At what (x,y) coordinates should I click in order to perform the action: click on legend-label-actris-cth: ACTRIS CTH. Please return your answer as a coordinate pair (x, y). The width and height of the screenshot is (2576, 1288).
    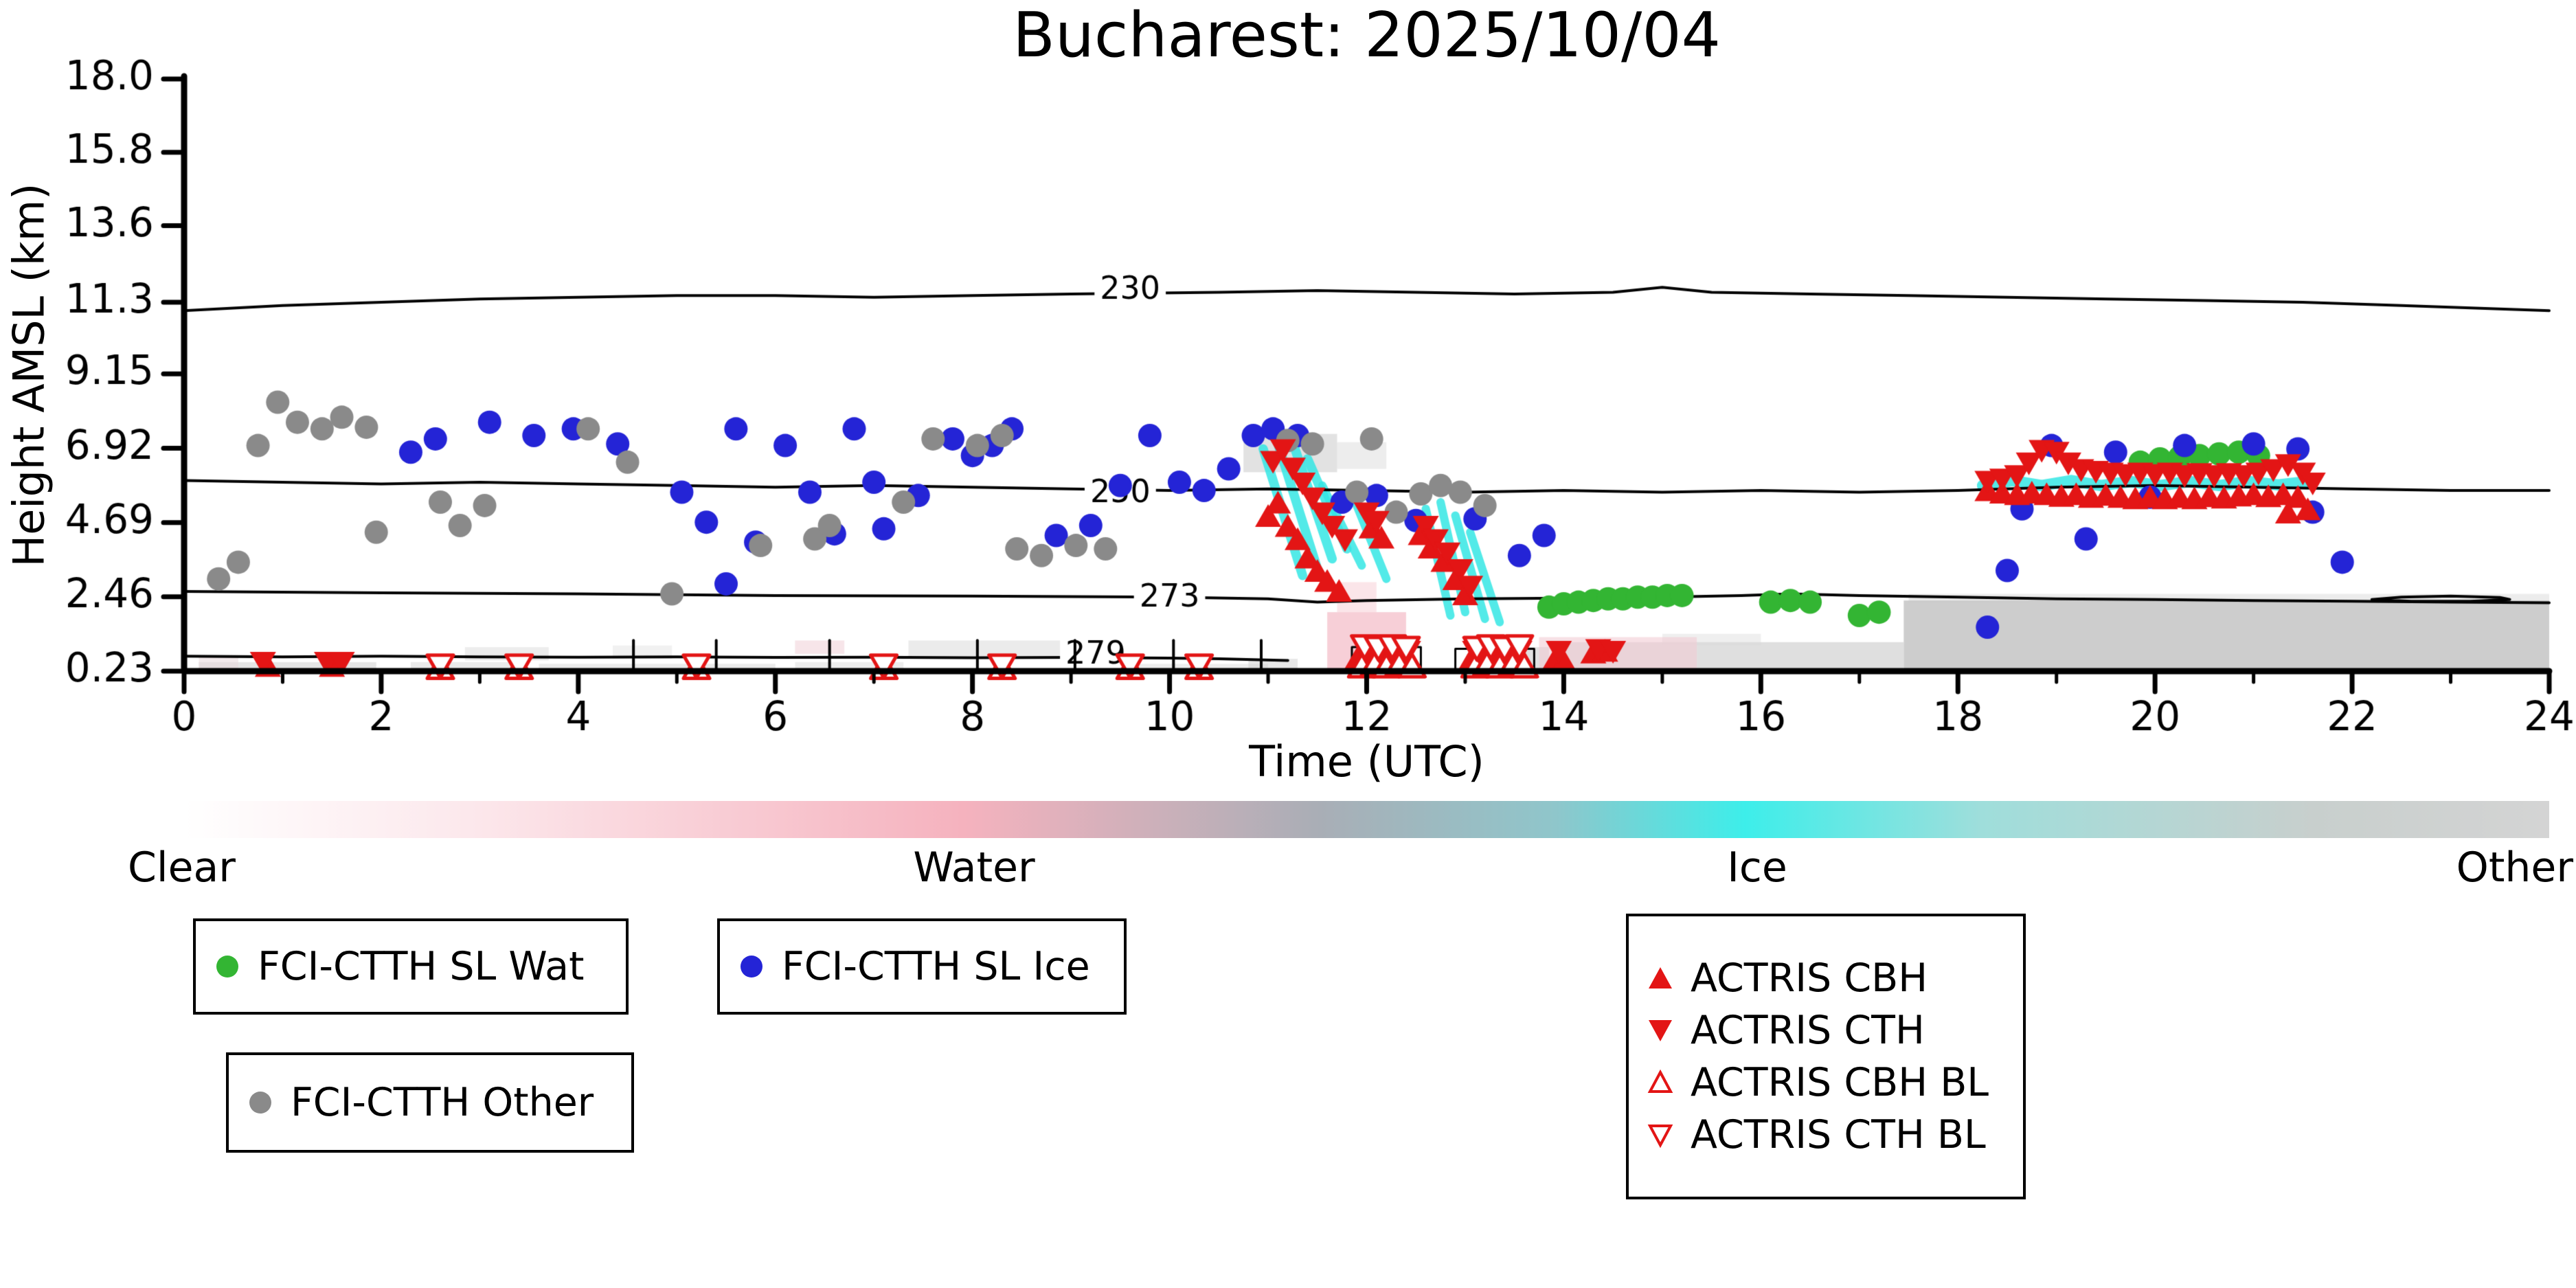
    Looking at the image, I should click on (1808, 1030).